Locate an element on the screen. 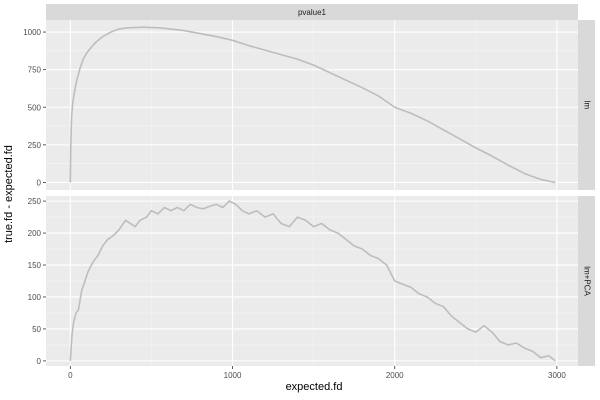 This screenshot has height=400, width=600. row-strip-label: lm is located at coordinates (586, 105).